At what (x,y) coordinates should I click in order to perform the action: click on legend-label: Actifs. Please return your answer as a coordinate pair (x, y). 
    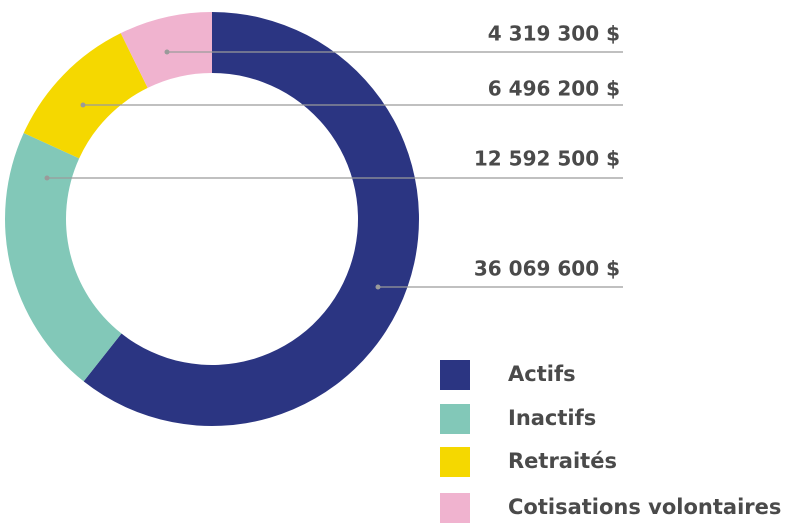
    Looking at the image, I should click on (542, 374).